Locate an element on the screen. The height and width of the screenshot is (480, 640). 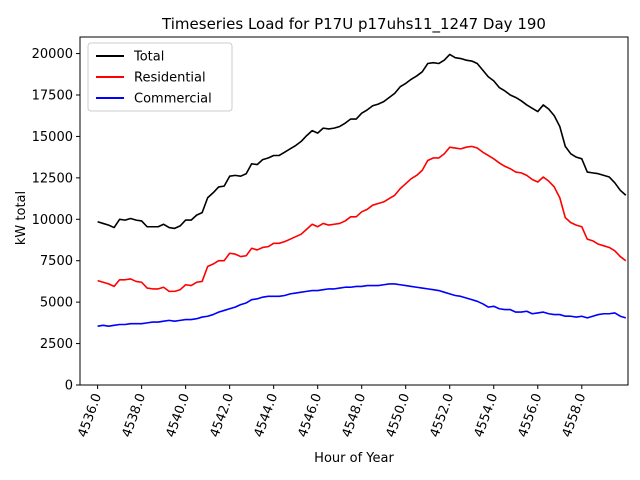
y-tick-label: 20000 is located at coordinates (52, 54).